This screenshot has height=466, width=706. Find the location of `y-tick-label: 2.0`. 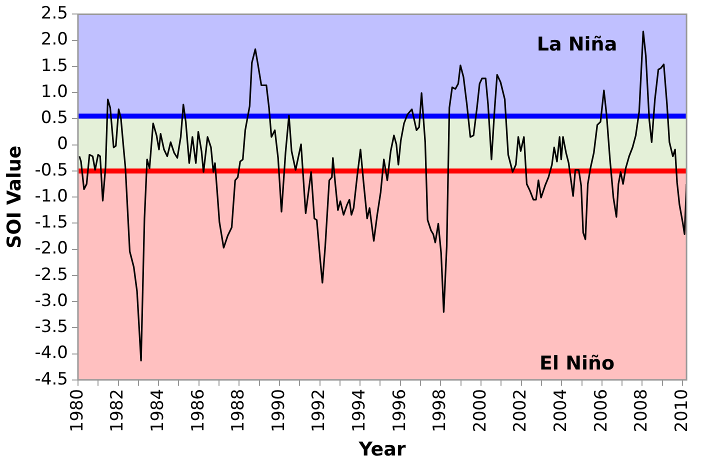

y-tick-label: 2.0 is located at coordinates (54, 40).